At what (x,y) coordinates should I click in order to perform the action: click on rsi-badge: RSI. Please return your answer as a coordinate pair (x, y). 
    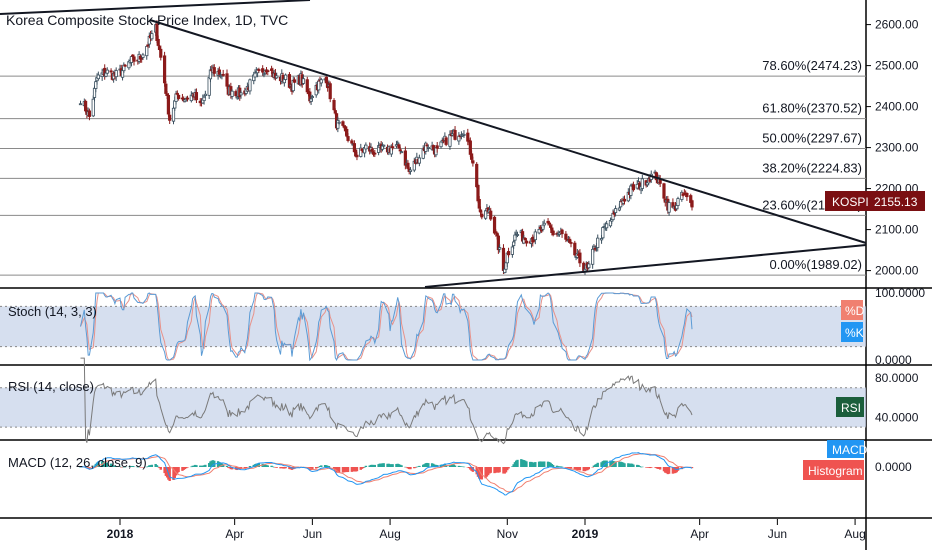
    Looking at the image, I should click on (850, 407).